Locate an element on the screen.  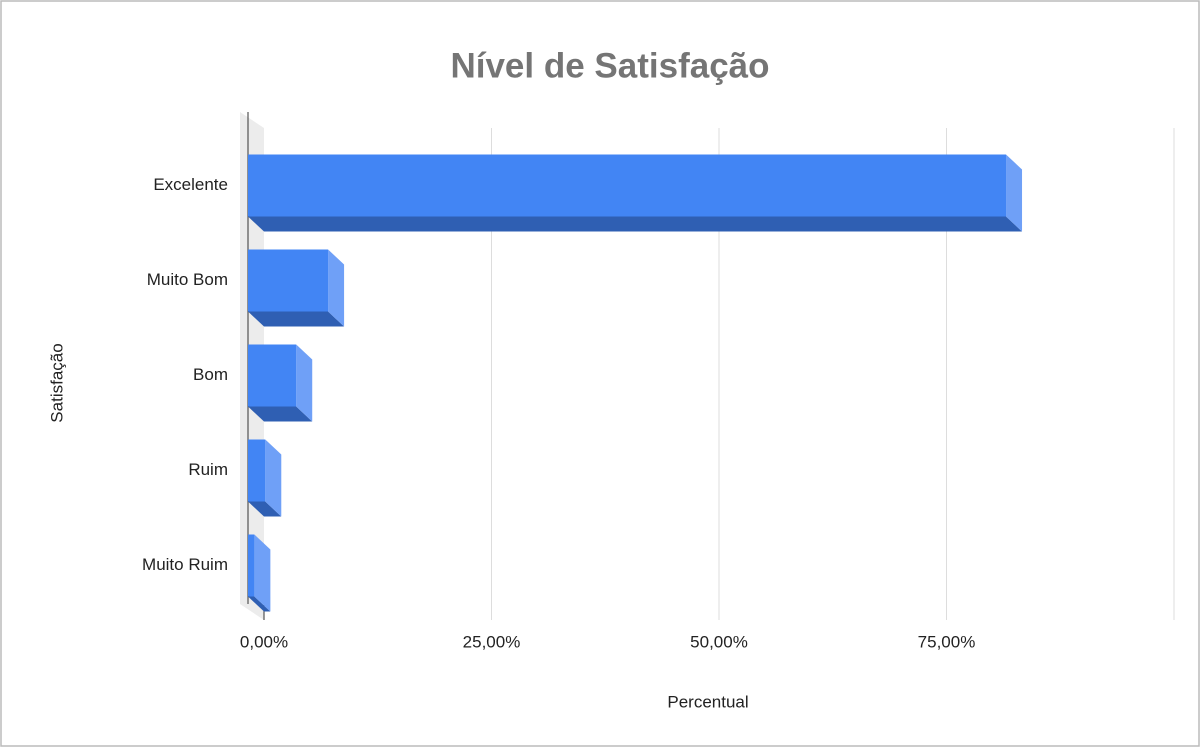
x-tick-label: 0,00% is located at coordinates (264, 641).